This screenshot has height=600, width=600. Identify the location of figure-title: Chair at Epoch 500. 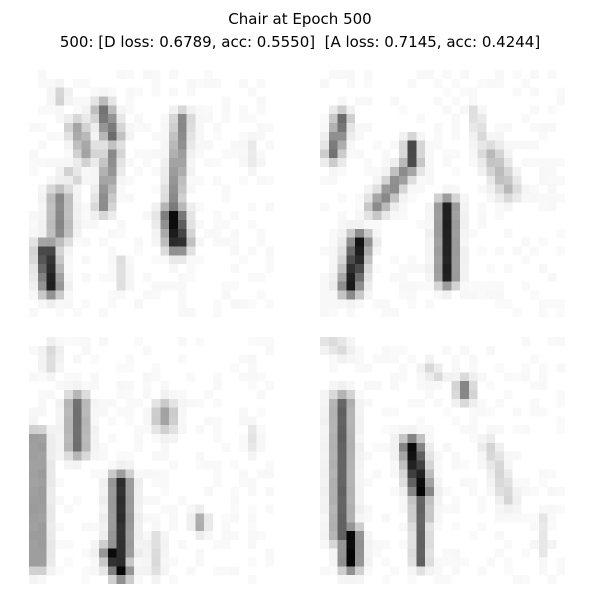
(300, 19).